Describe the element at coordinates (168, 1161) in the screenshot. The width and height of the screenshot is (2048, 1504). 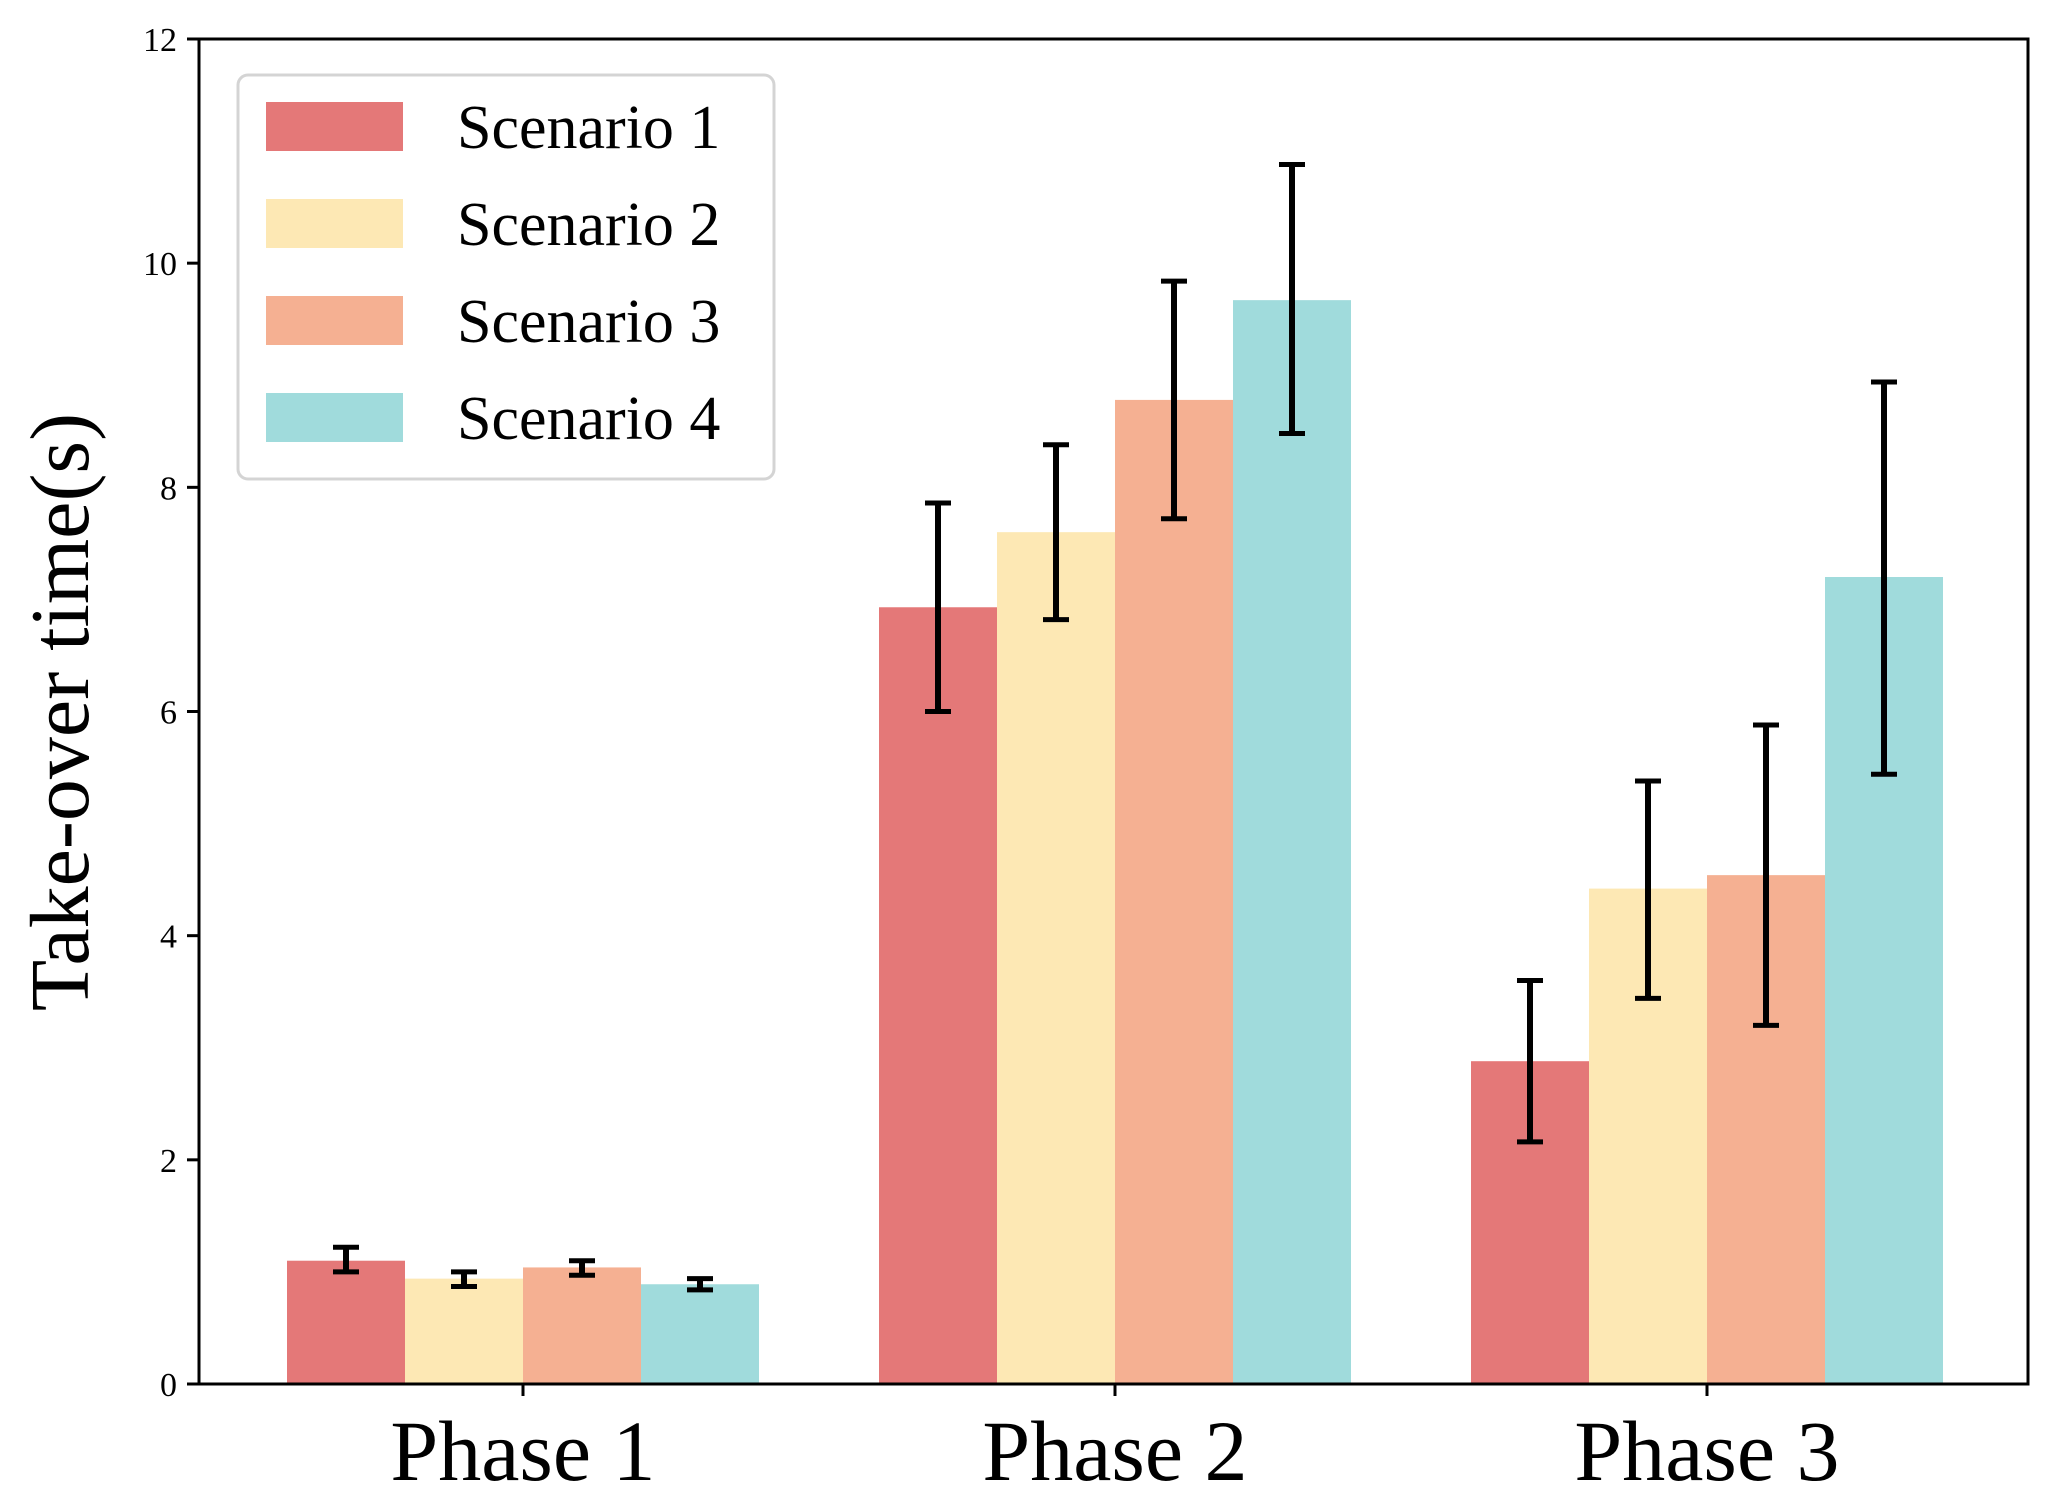
I see `y-tick-label: 2` at that location.